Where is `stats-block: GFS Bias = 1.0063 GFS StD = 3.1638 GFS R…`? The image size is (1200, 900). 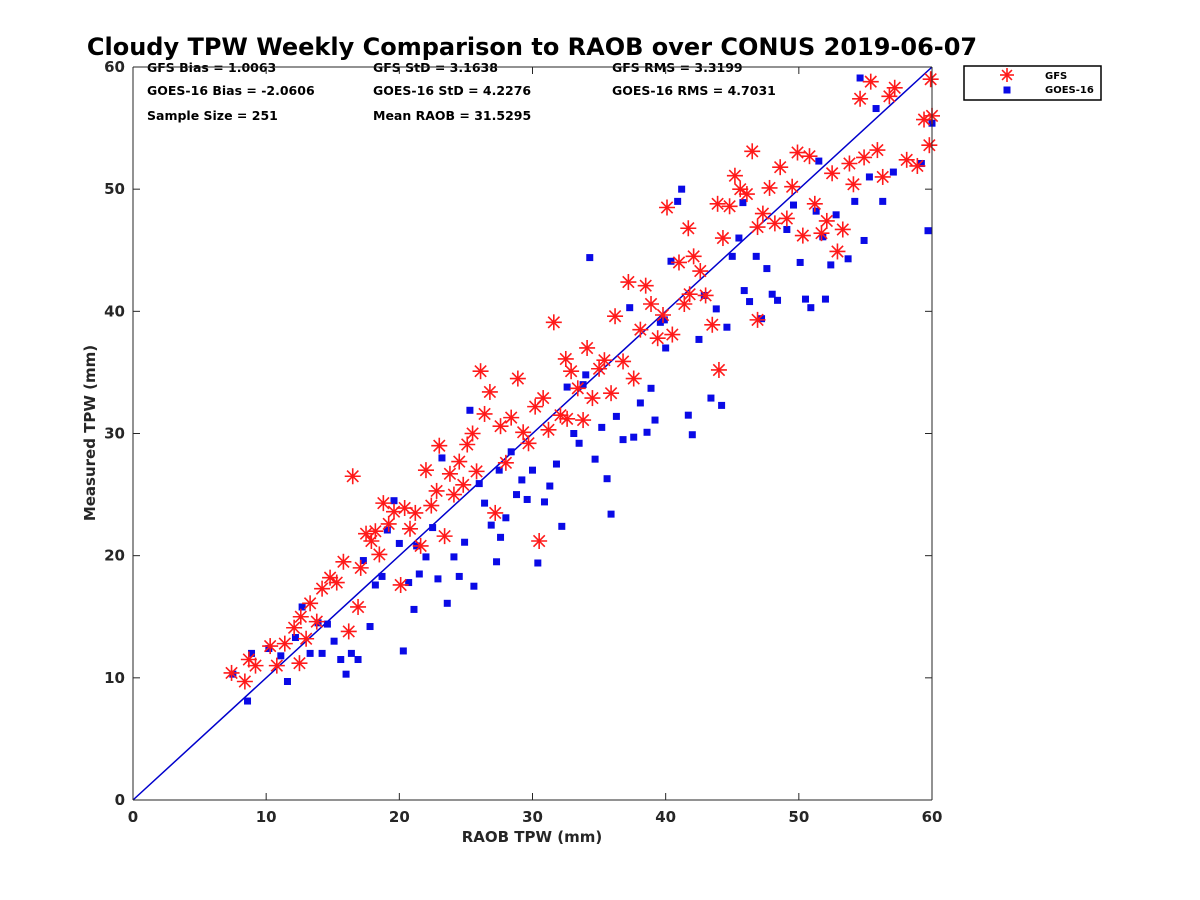 stats-block: GFS Bias = 1.0063 GFS StD = 3.1638 GFS R… is located at coordinates (461, 91).